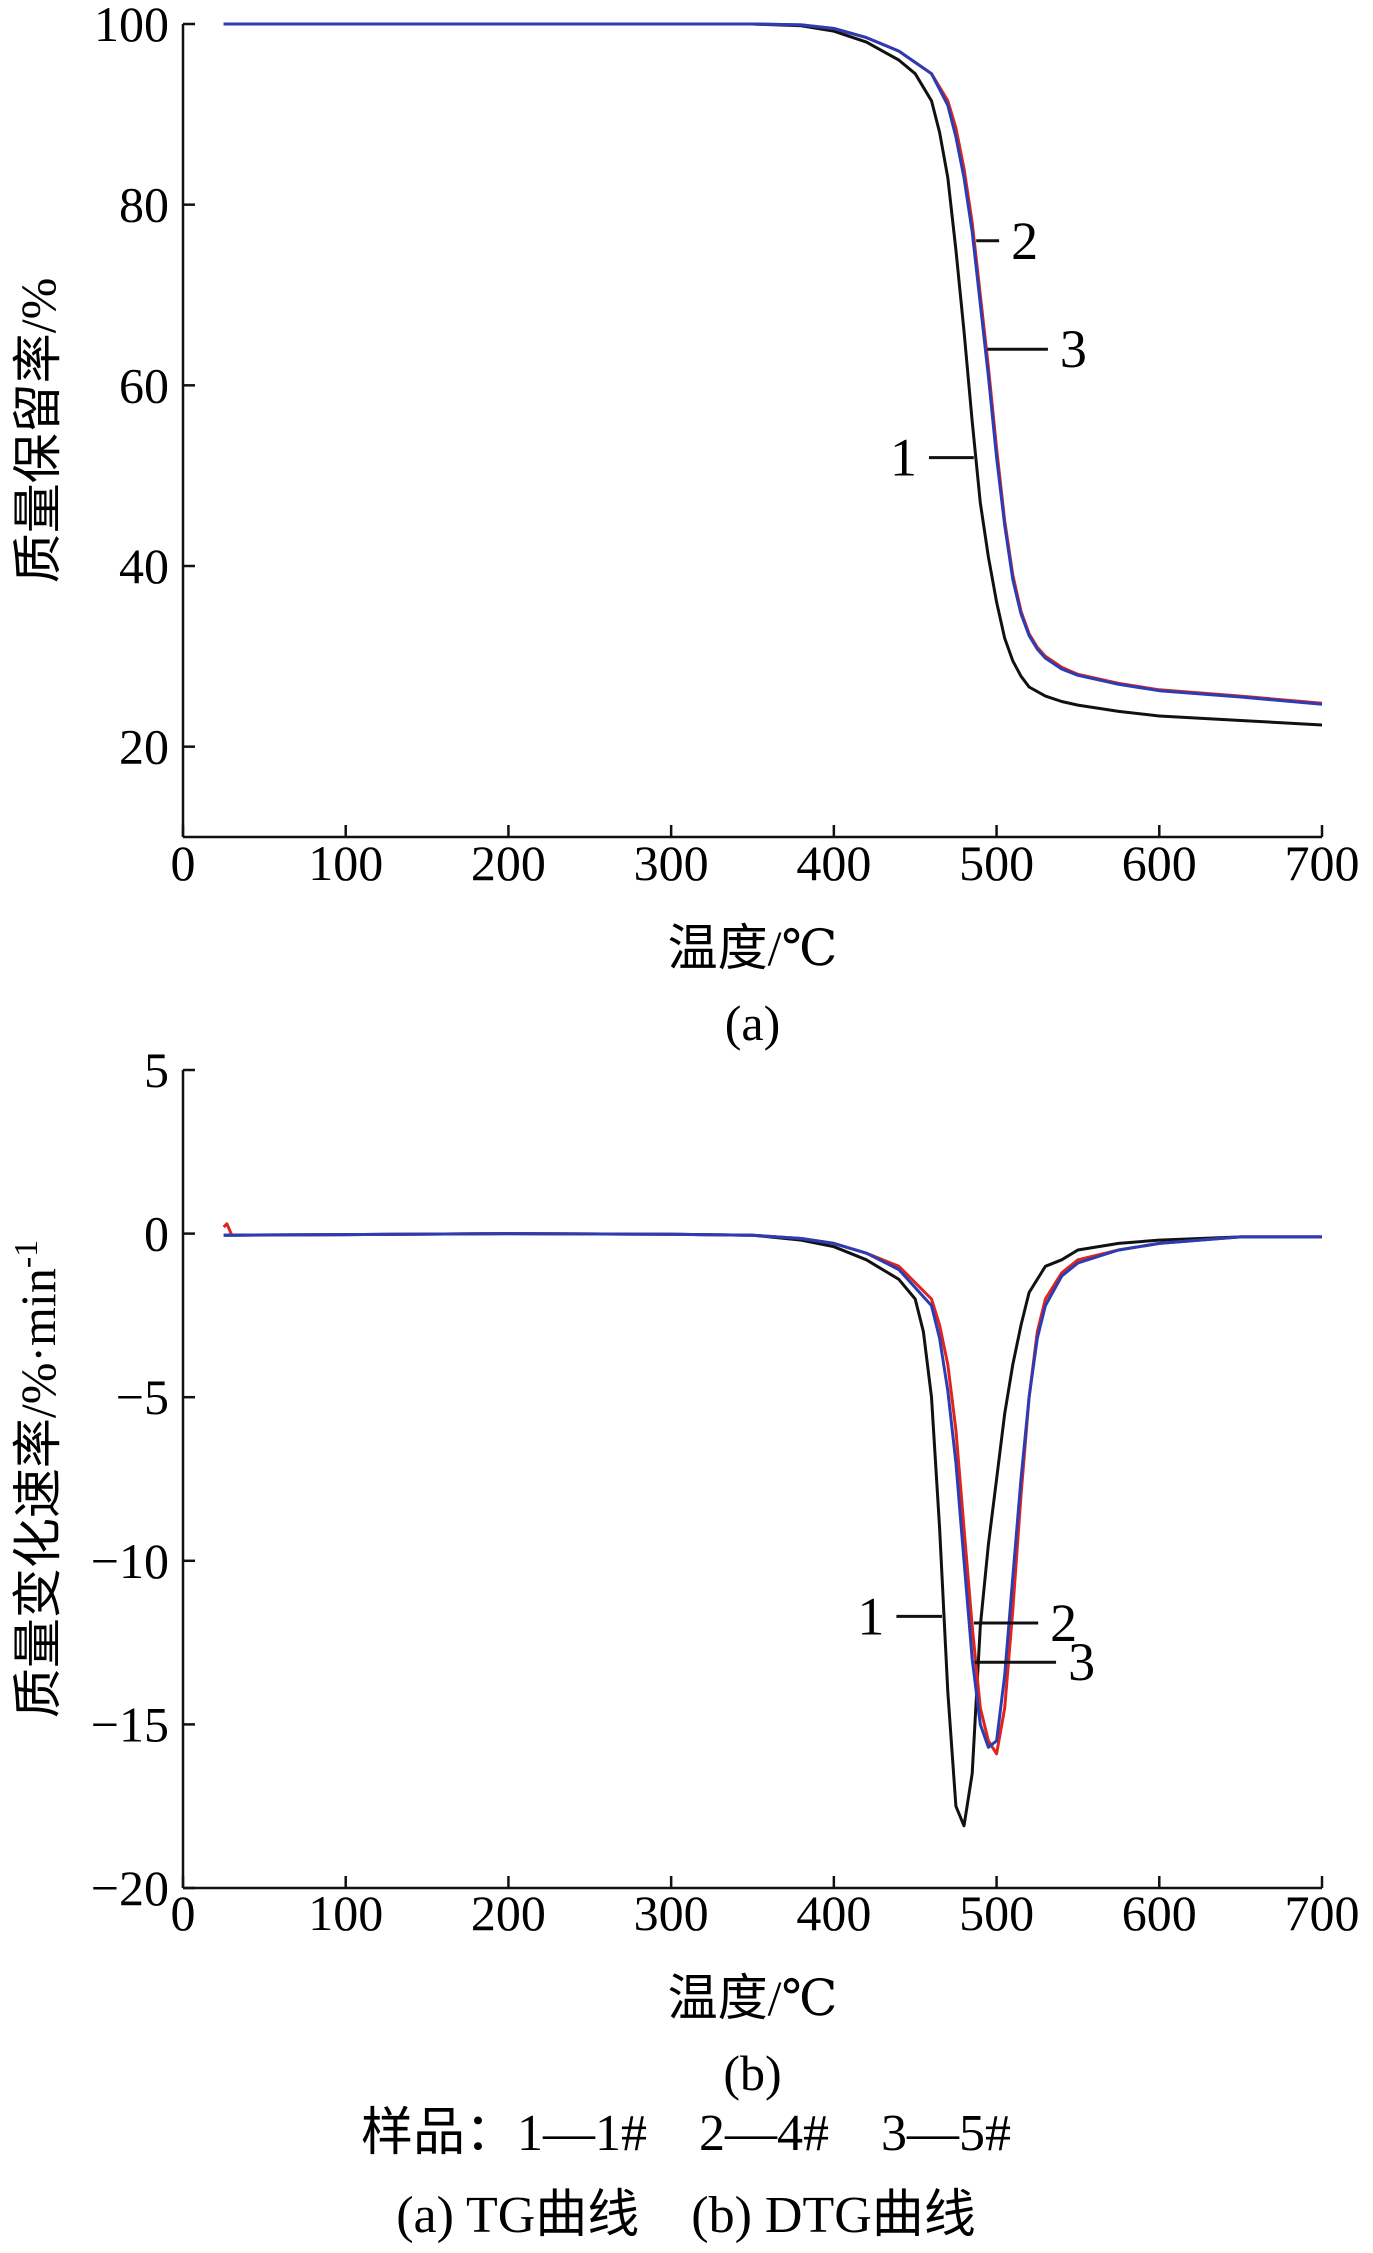 The height and width of the screenshot is (2253, 1373). Describe the element at coordinates (144, 205) in the screenshot. I see `y-tick-label: 80` at that location.